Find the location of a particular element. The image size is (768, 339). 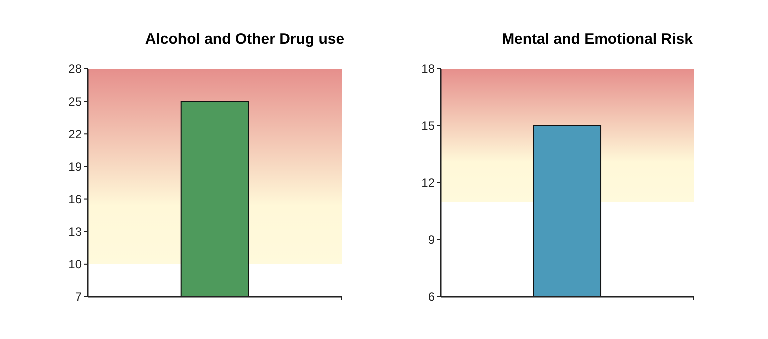

y-tick-label: 18 is located at coordinates (429, 69).